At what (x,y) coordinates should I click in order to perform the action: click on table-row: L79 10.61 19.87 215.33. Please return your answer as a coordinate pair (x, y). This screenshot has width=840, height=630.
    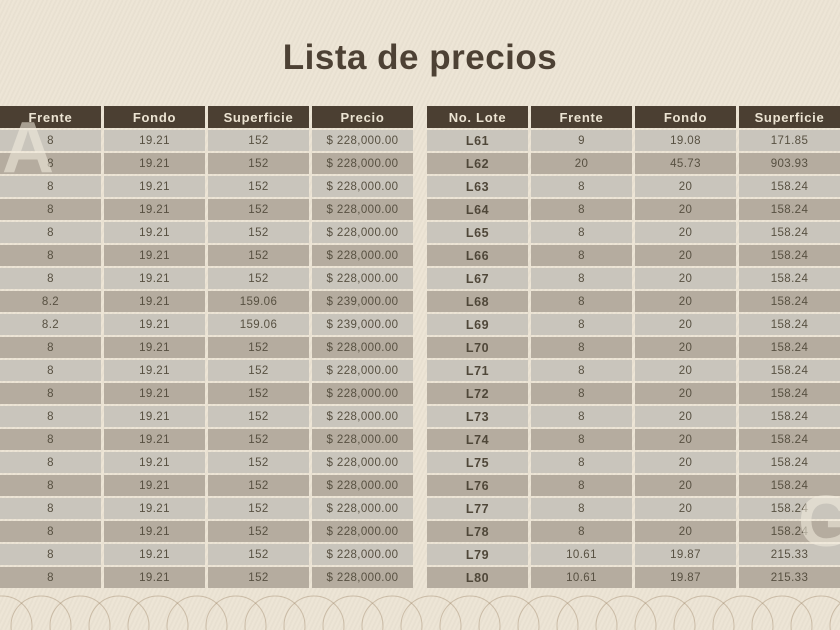
    Looking at the image, I should click on (633, 554).